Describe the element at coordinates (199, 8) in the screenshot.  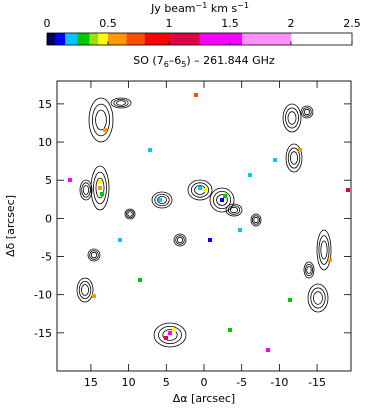
I see `colorbar-label: Jy beam−1 km s−1` at that location.